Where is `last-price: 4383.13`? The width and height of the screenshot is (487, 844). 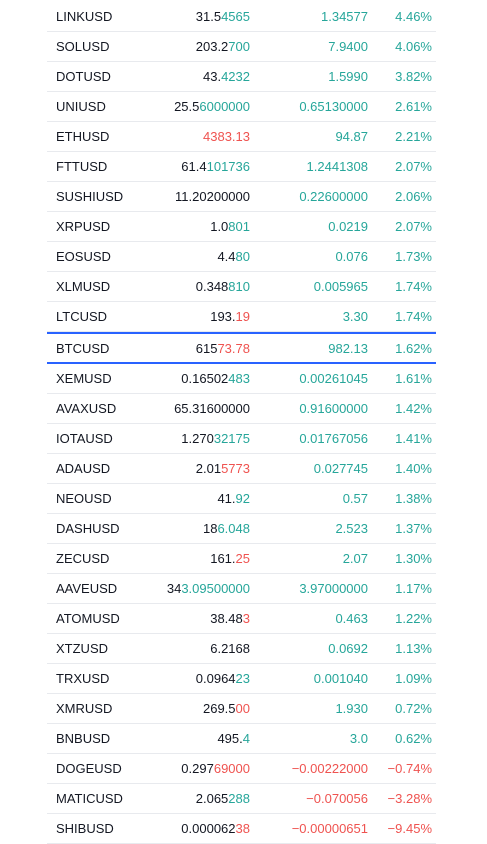
last-price: 4383.13 is located at coordinates (226, 136).